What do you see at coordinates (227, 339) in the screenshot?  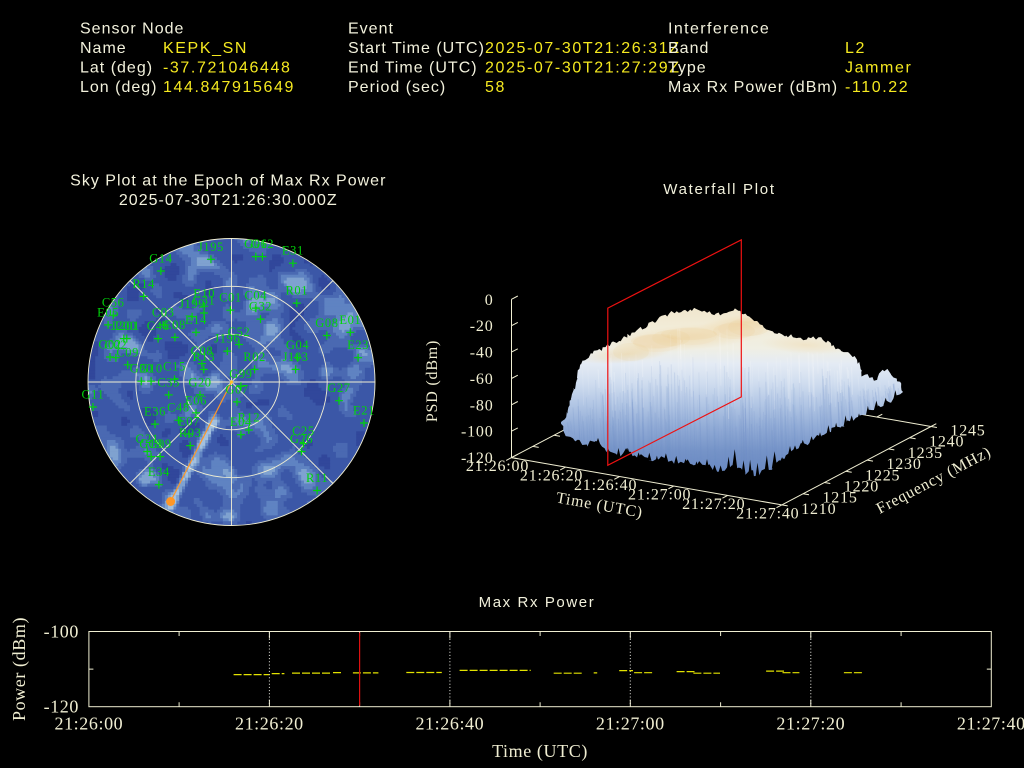 I see `svg-text: J196` at bounding box center [227, 339].